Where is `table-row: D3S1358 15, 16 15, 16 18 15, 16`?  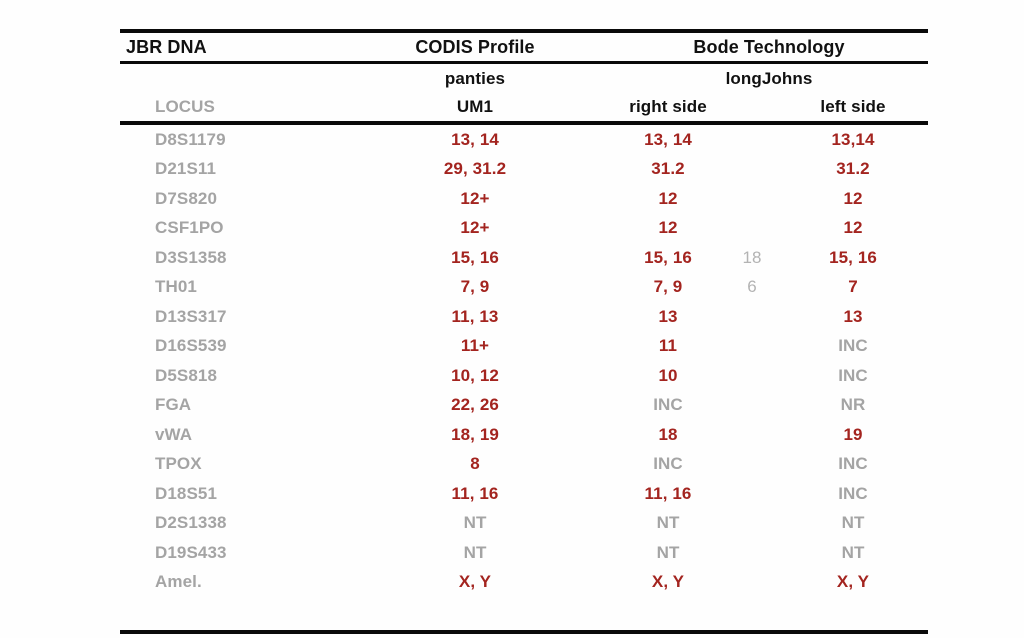 table-row: D3S1358 15, 16 15, 16 18 15, 16 is located at coordinates (524, 258).